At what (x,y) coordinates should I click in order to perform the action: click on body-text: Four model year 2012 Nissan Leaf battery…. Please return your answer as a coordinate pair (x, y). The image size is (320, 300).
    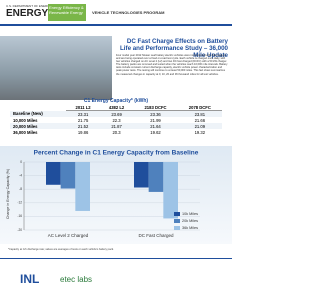
    Looking at the image, I should click on (172, 65).